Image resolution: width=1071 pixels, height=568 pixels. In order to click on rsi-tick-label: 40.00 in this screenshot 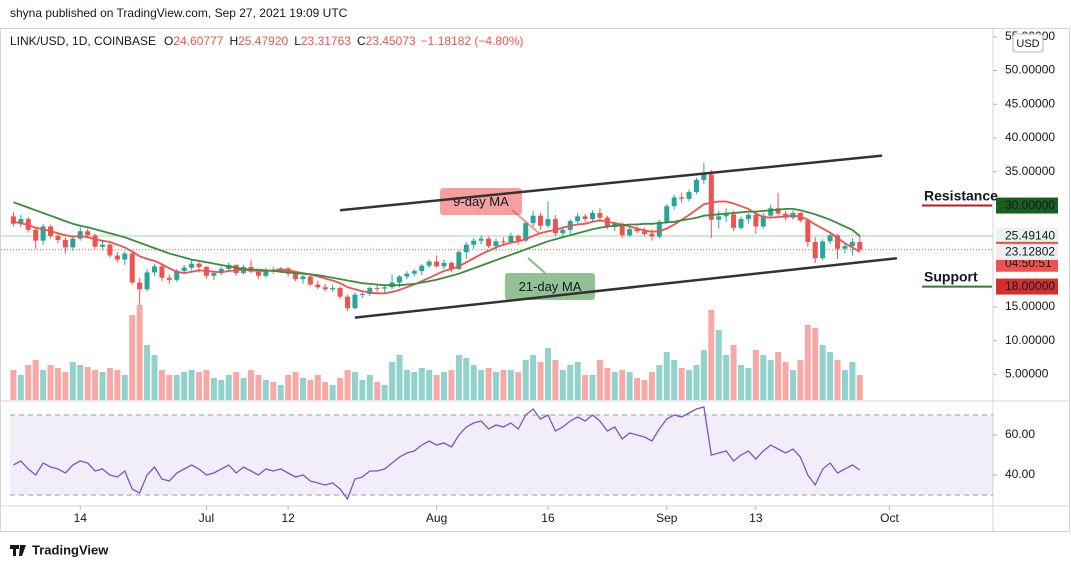, I will do `click(1020, 474)`.